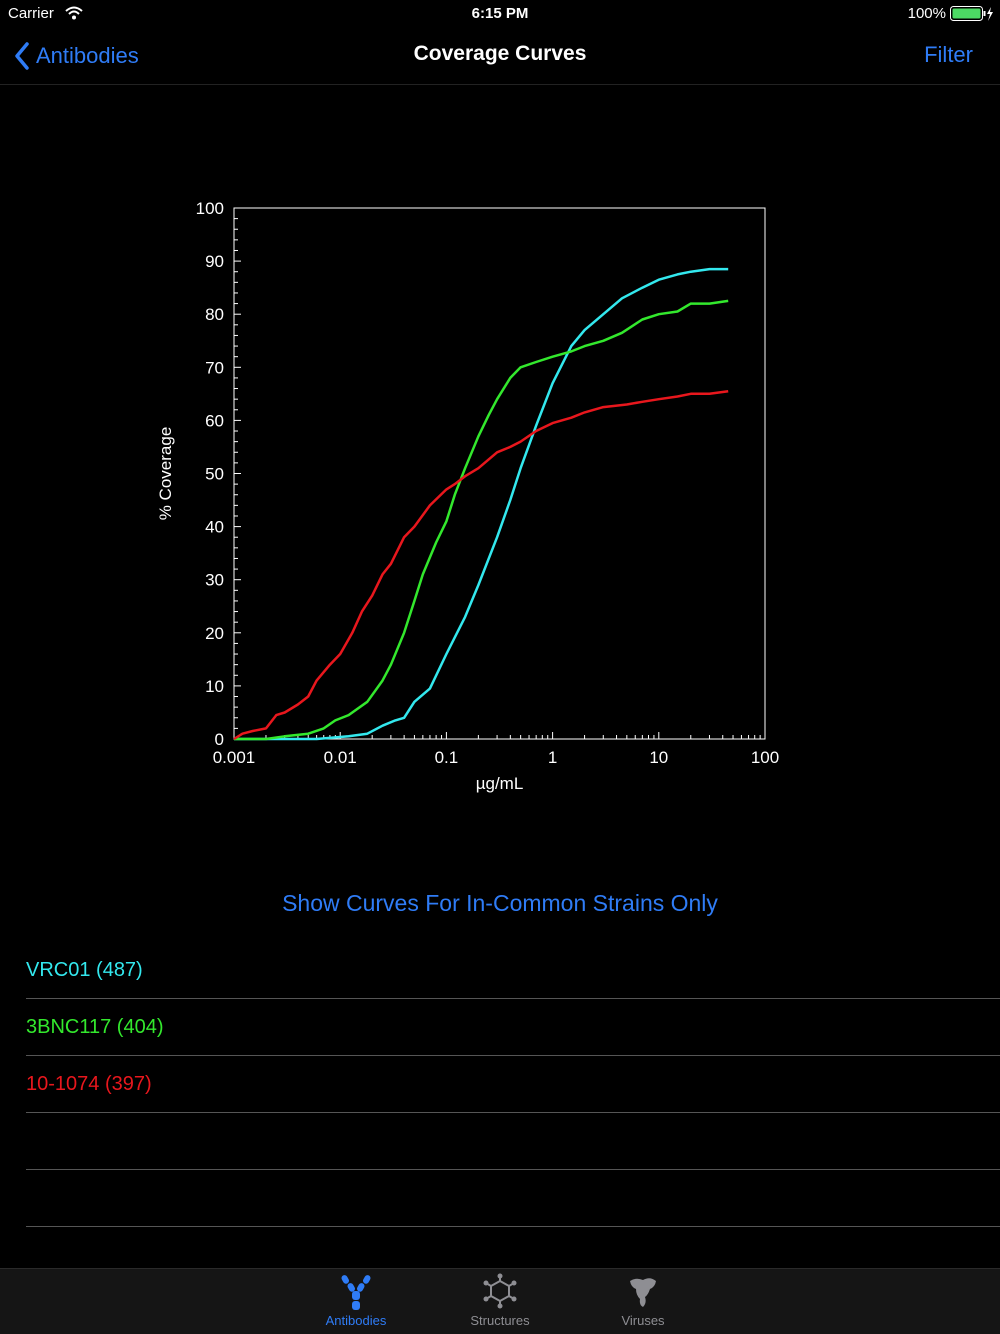  I want to click on wifi-icon, so click(74, 15).